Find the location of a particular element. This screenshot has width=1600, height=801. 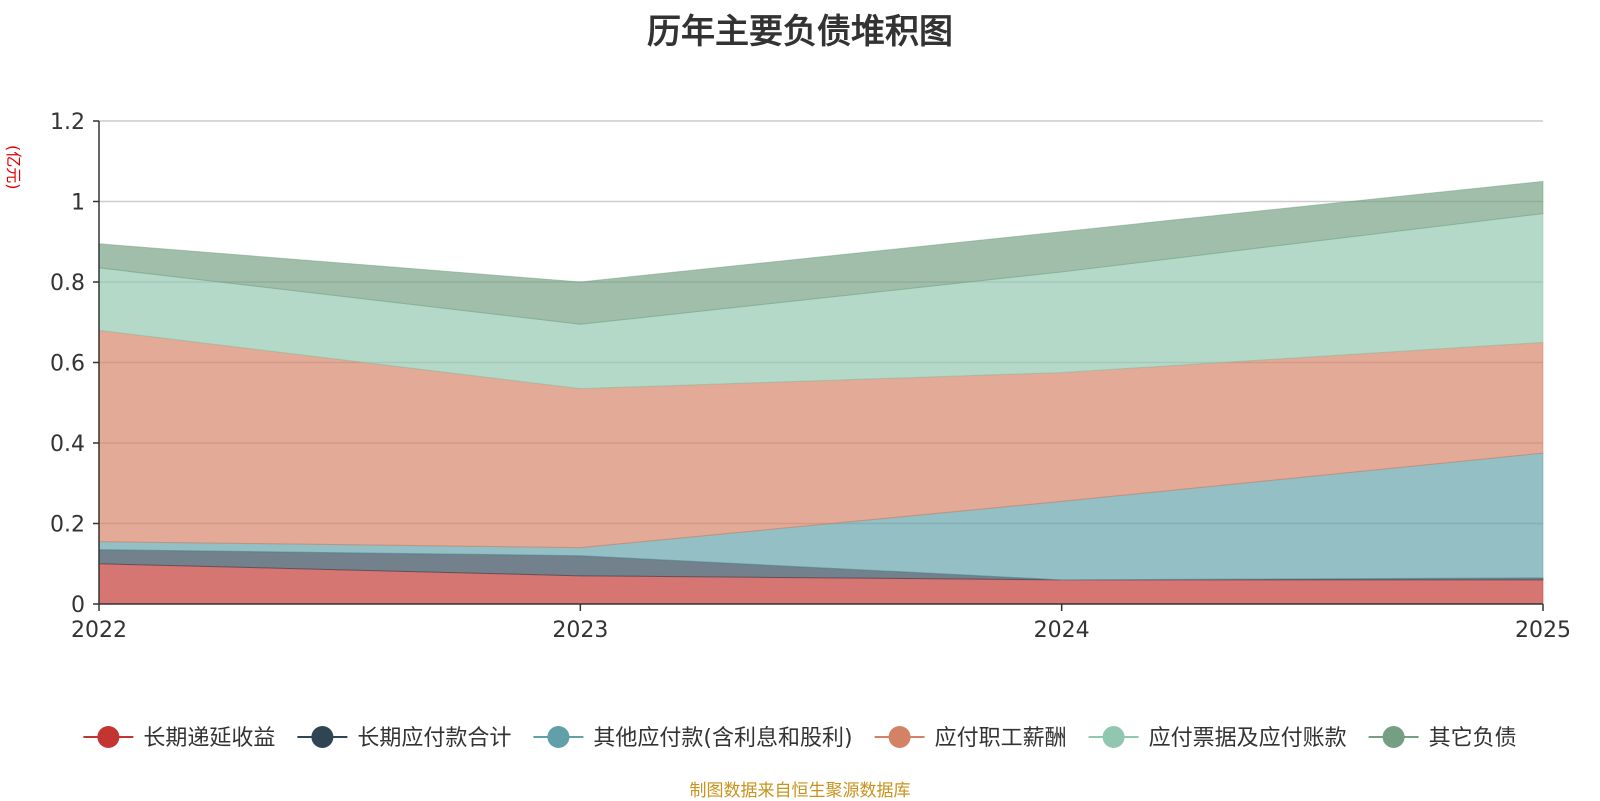

legend-item-6: 其它负债 is located at coordinates (1442, 738).